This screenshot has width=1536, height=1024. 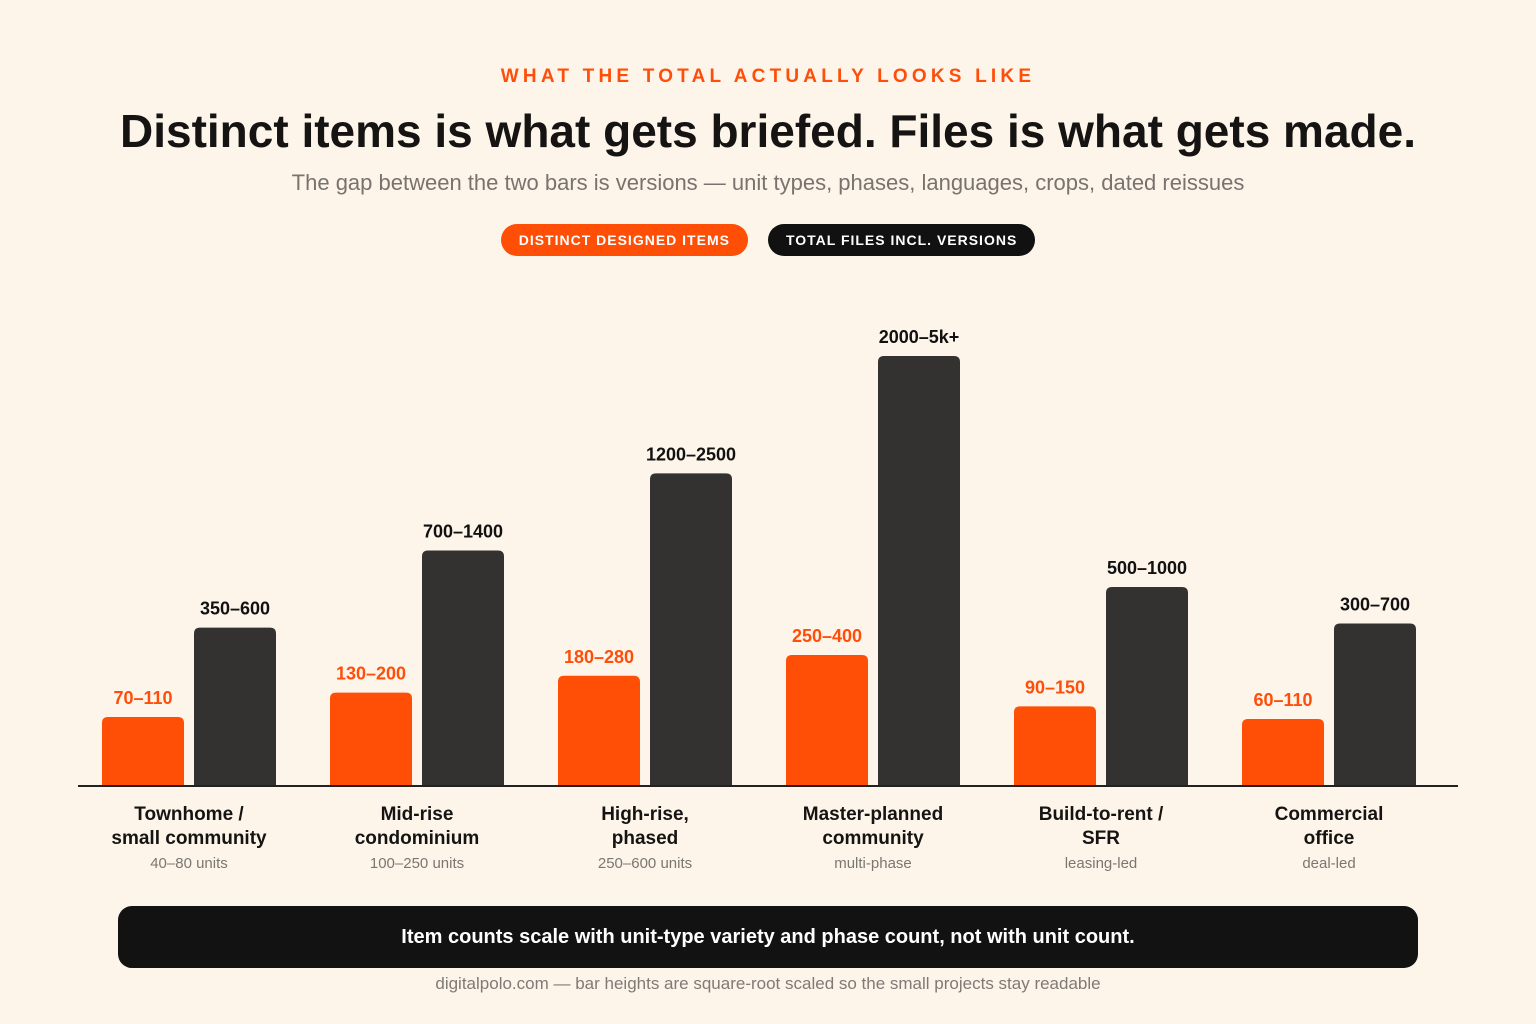 What do you see at coordinates (827, 636) in the screenshot?
I see `data-label-distinct-3: 250–400` at bounding box center [827, 636].